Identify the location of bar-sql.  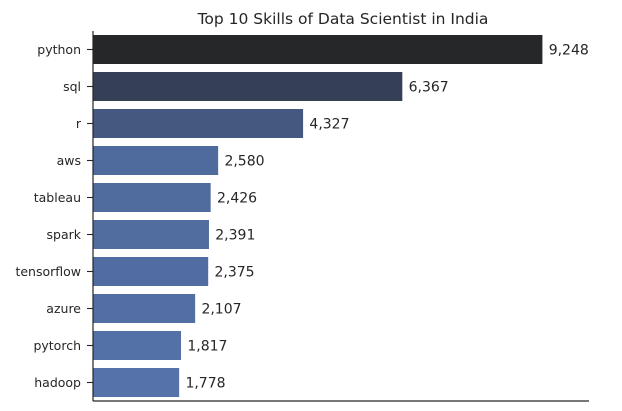
(247, 86).